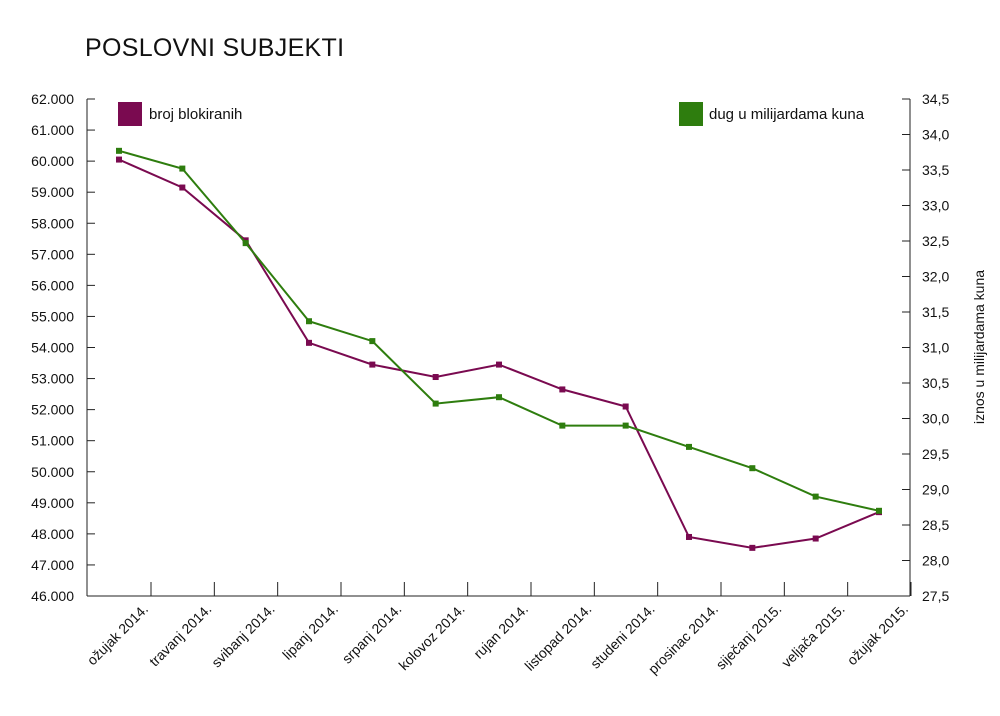 Image resolution: width=1000 pixels, height=716 pixels. Describe the element at coordinates (52, 285) in the screenshot. I see `left-tick-label: 56.000` at that location.